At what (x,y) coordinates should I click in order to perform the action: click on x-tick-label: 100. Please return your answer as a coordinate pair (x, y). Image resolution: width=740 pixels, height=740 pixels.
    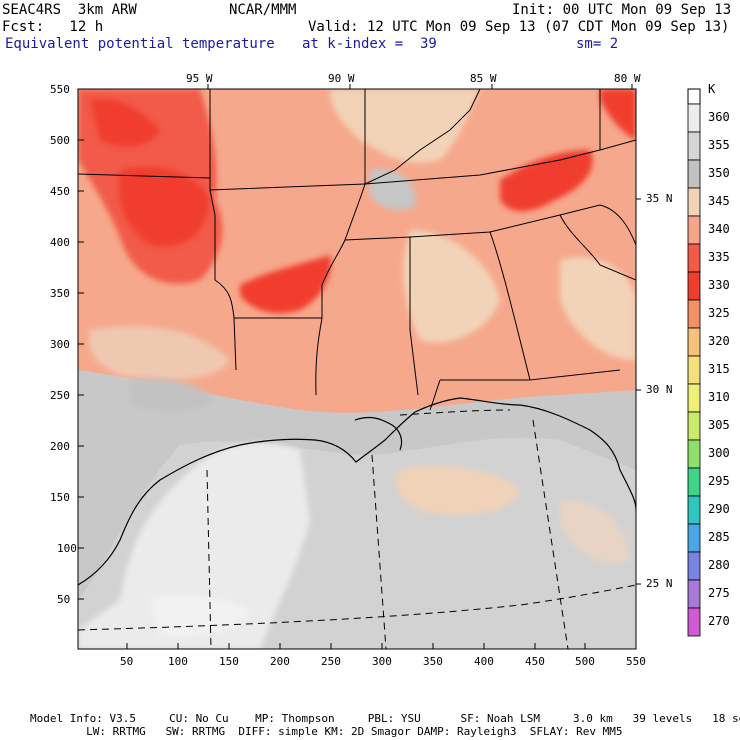
    Looking at the image, I should click on (178, 661).